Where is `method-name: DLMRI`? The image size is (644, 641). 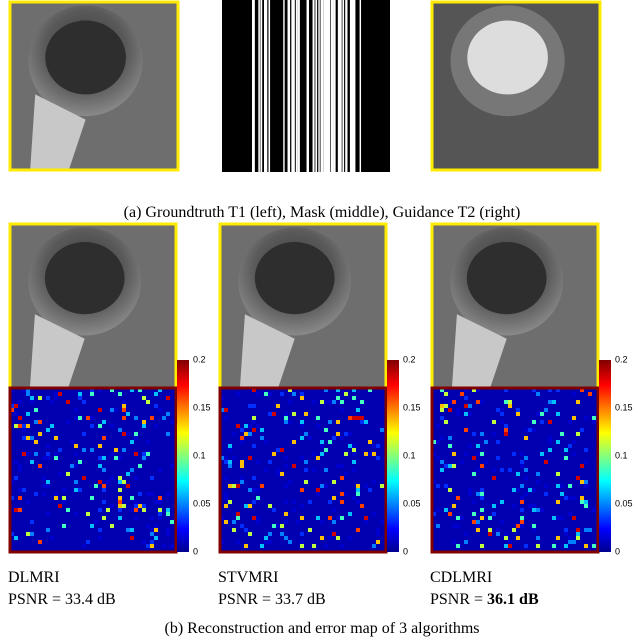 method-name: DLMRI is located at coordinates (34, 577).